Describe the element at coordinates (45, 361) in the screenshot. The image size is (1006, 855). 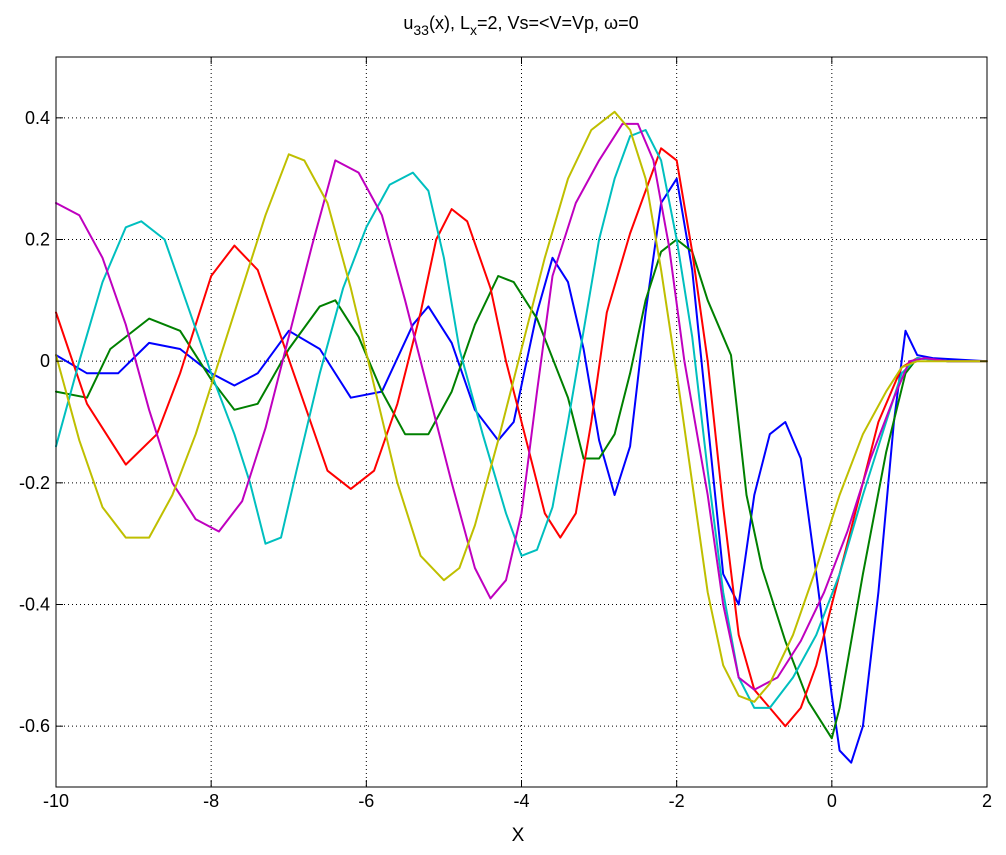
I see `y-tick-label: 0` at that location.